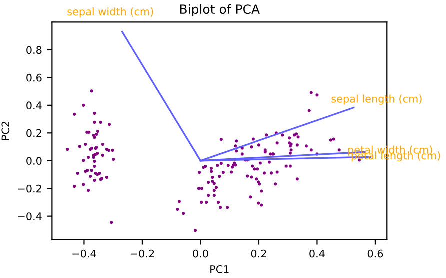 The image size is (446, 278). What do you see at coordinates (376, 254) in the screenshot?
I see `x-tick-label: 0.6` at bounding box center [376, 254].